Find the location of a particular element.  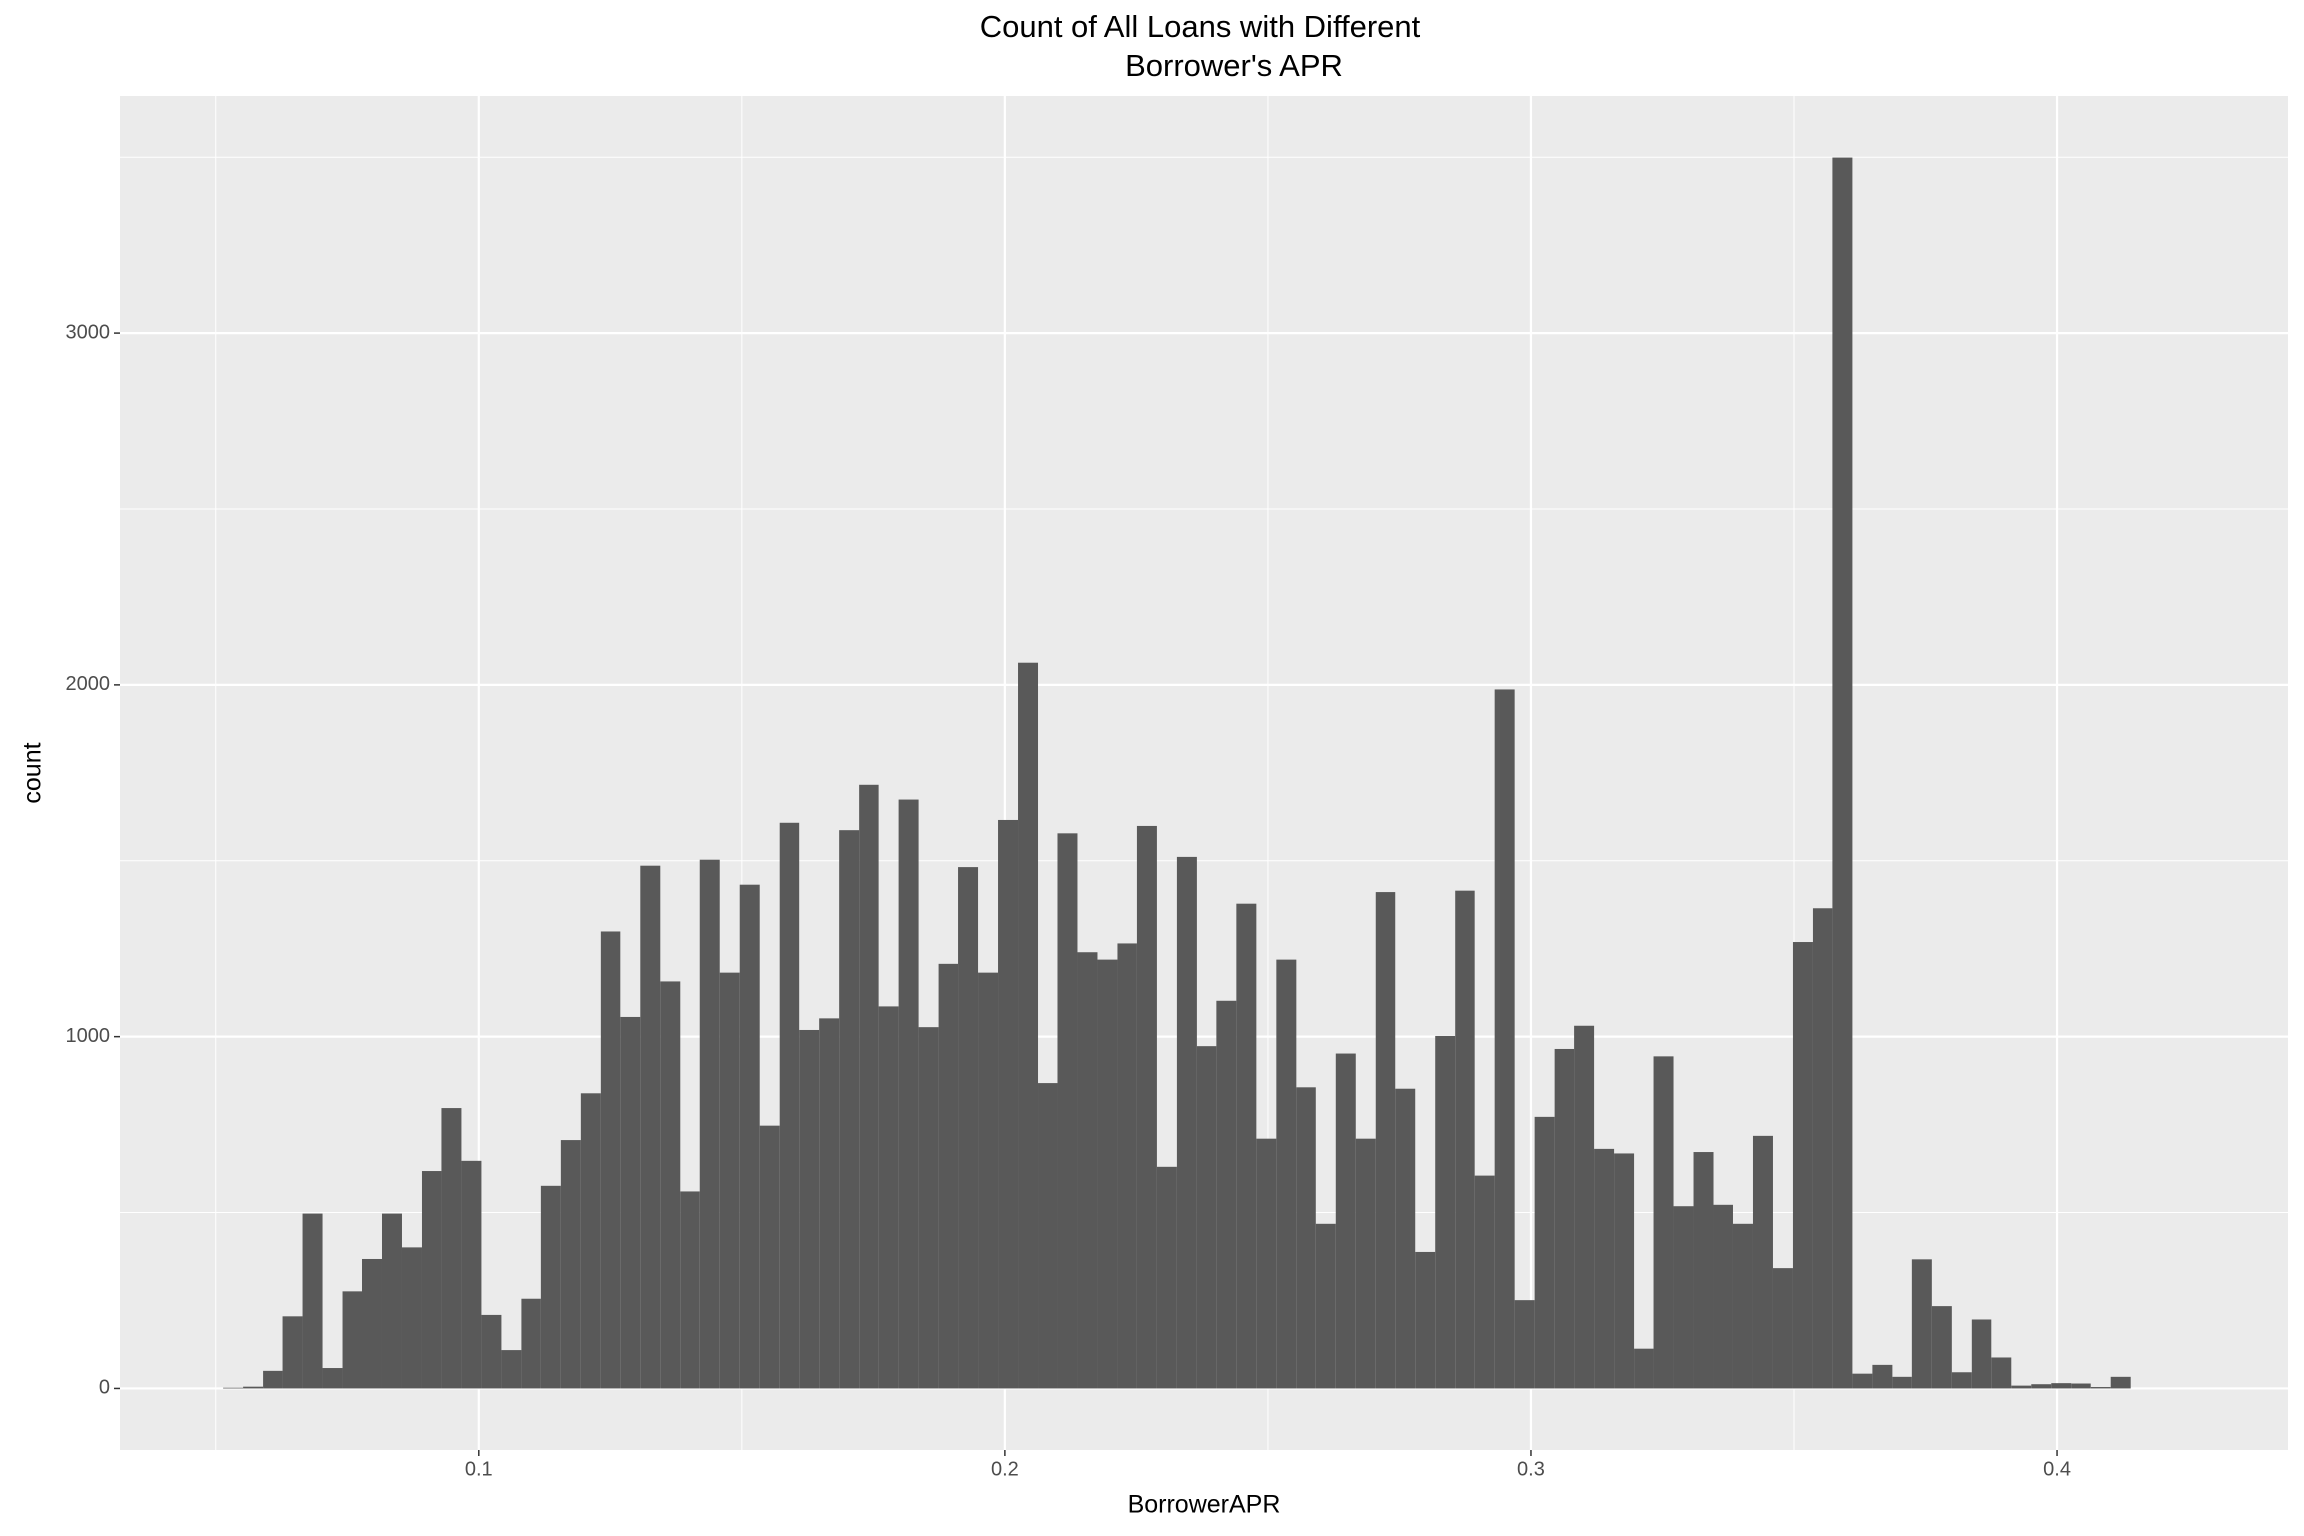

y-tick-label: 3000 is located at coordinates (88, 332).